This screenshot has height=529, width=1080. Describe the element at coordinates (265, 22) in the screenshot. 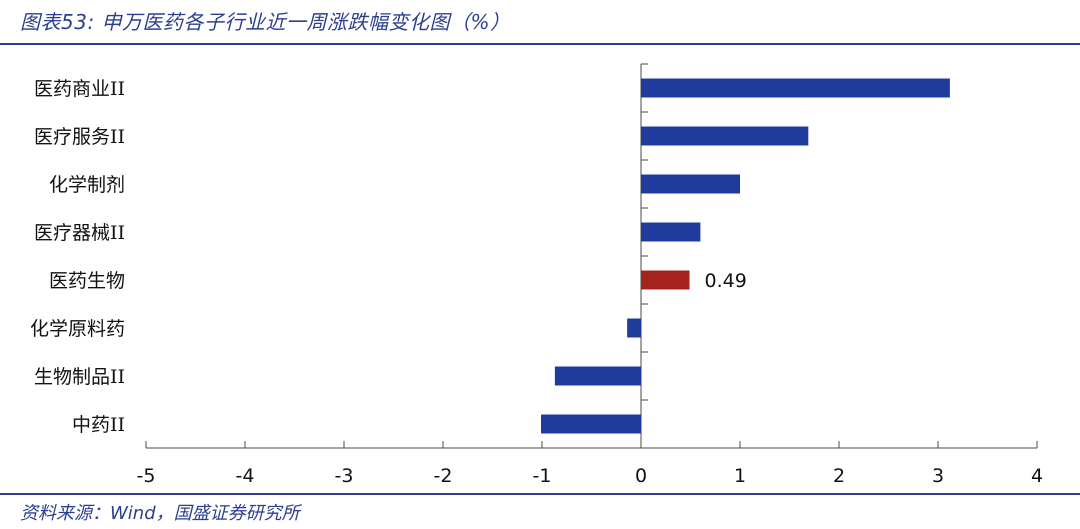

I see `chart-title: 图表53: 申万医药各子行业近一周涨跌幅变化图（%）` at that location.